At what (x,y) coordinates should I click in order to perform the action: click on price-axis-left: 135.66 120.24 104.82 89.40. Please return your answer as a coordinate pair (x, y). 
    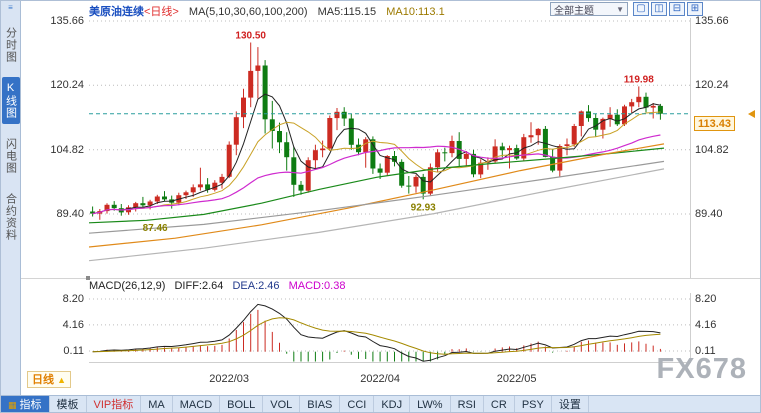
    Looking at the image, I should click on (54, 146).